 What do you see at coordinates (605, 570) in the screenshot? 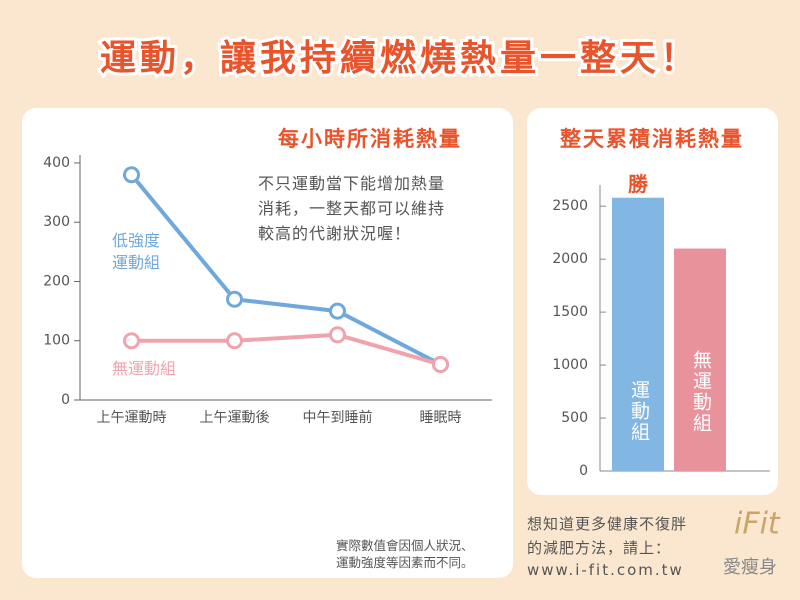
I see `footer-text: www.i-fit.com.tw` at bounding box center [605, 570].